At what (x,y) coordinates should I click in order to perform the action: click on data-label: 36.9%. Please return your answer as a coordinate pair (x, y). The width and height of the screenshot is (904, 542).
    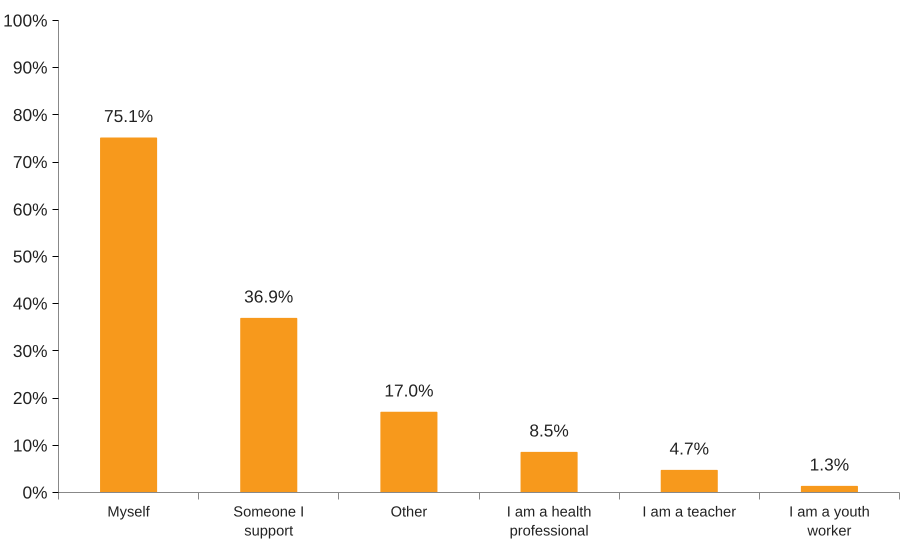
    Looking at the image, I should click on (269, 296).